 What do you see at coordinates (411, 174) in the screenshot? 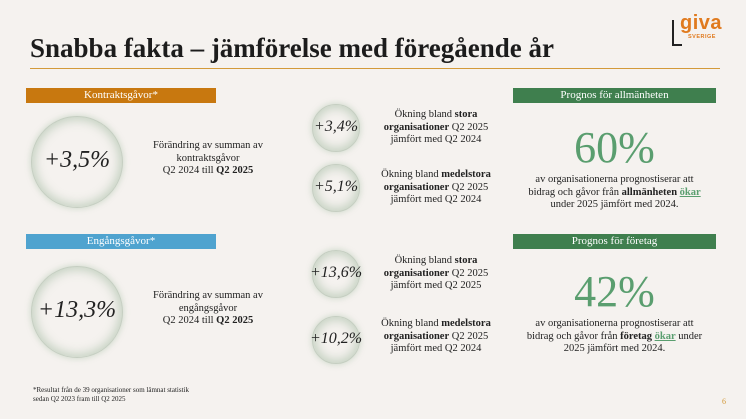
I see `contract-medium-l1: Ökning bland` at bounding box center [411, 174].